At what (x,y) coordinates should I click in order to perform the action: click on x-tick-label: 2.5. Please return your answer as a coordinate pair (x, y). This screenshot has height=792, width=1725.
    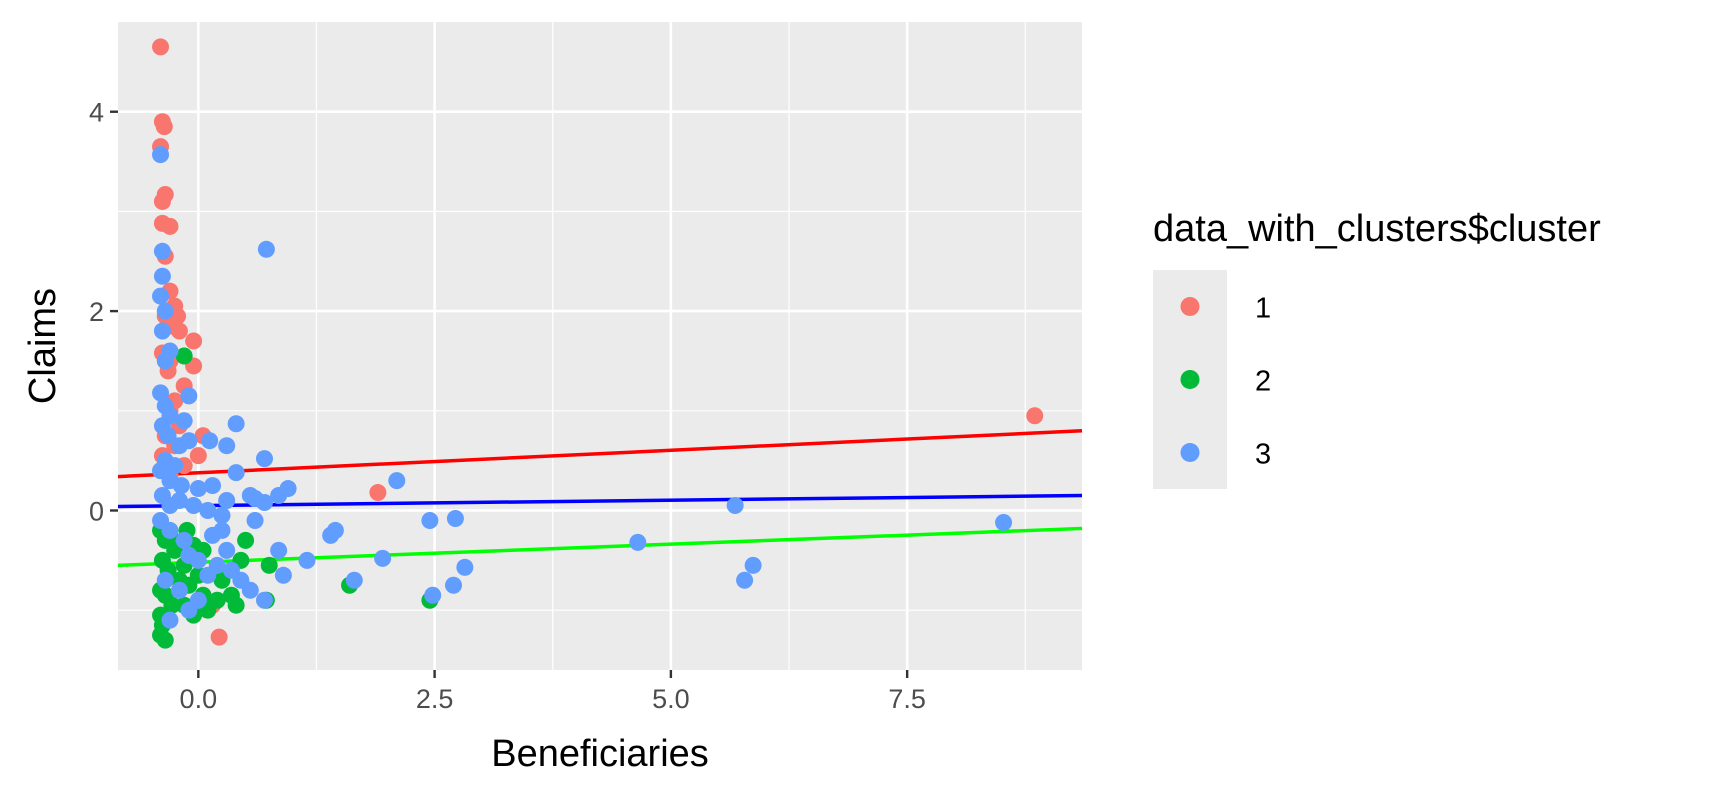
    Looking at the image, I should click on (435, 699).